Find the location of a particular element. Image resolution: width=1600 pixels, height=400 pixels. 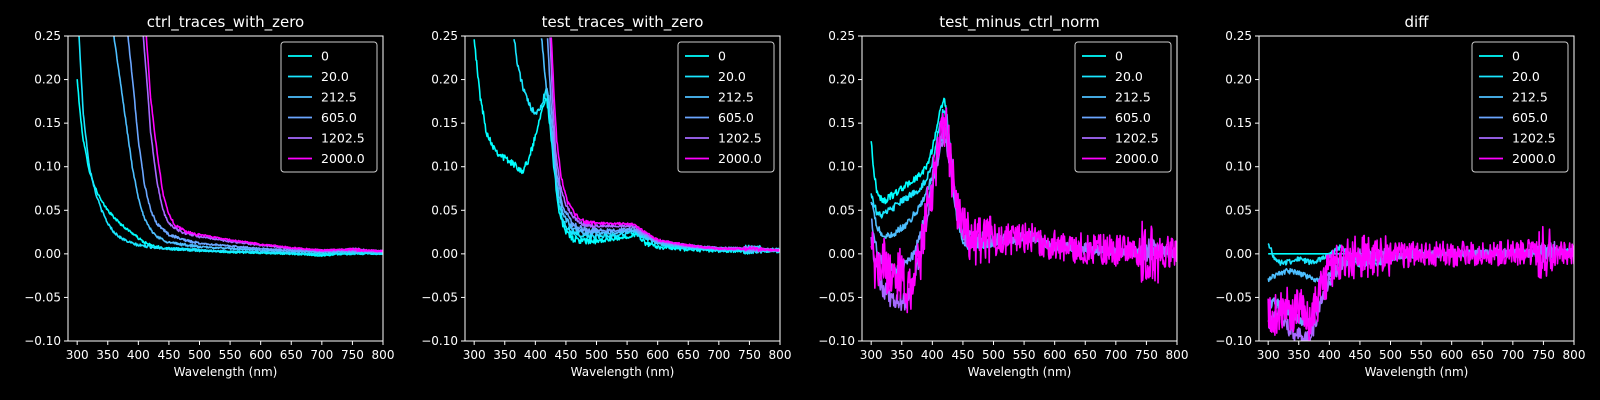

chart-title: diff is located at coordinates (1416, 22).